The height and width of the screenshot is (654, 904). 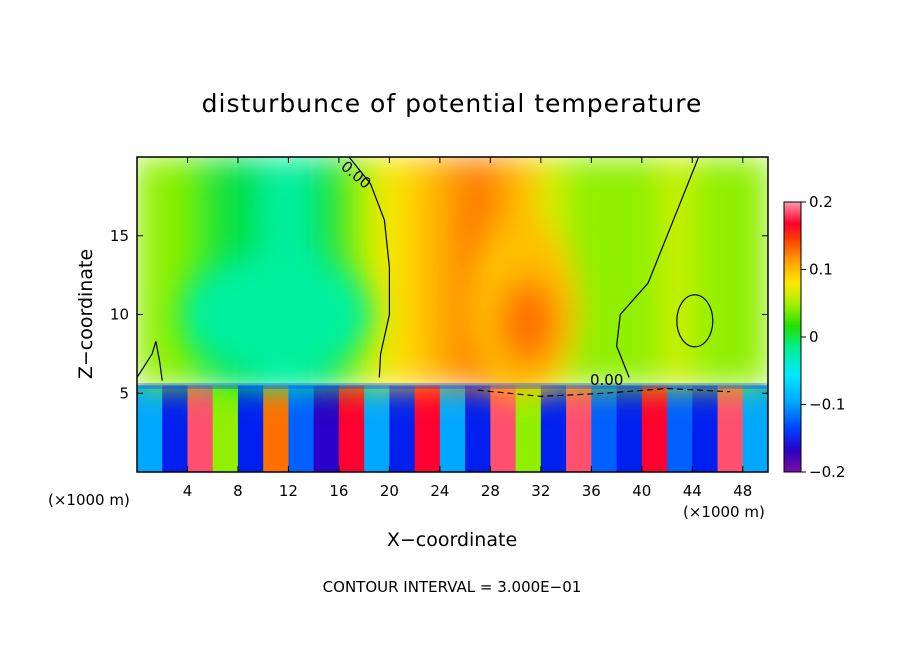 What do you see at coordinates (821, 202) in the screenshot?
I see `colorbar-tick-label: 0.2` at bounding box center [821, 202].